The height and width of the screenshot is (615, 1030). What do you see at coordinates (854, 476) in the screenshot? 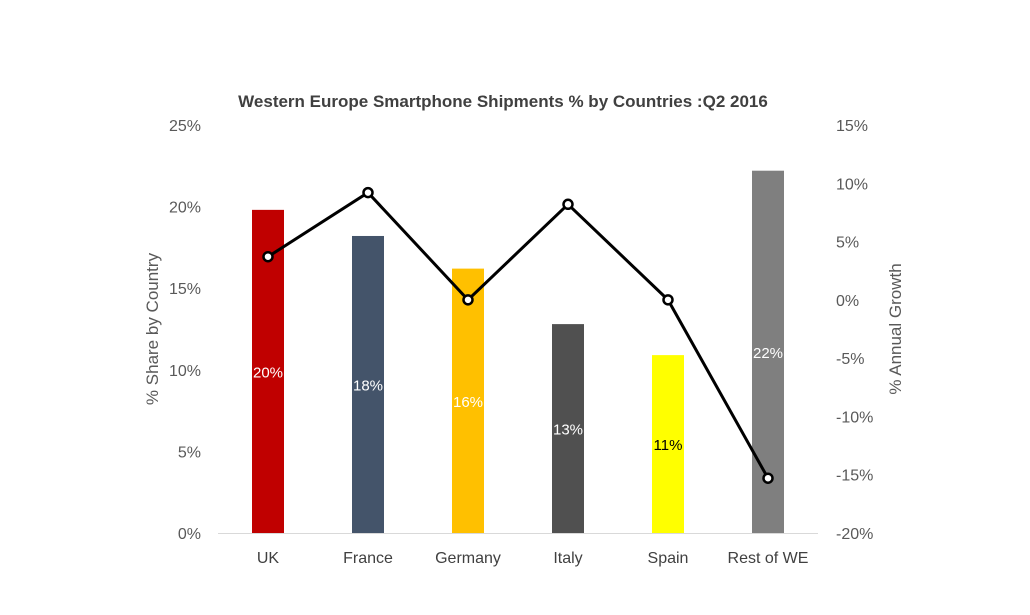
I see `y-right-tick-label: -15%` at bounding box center [854, 476].